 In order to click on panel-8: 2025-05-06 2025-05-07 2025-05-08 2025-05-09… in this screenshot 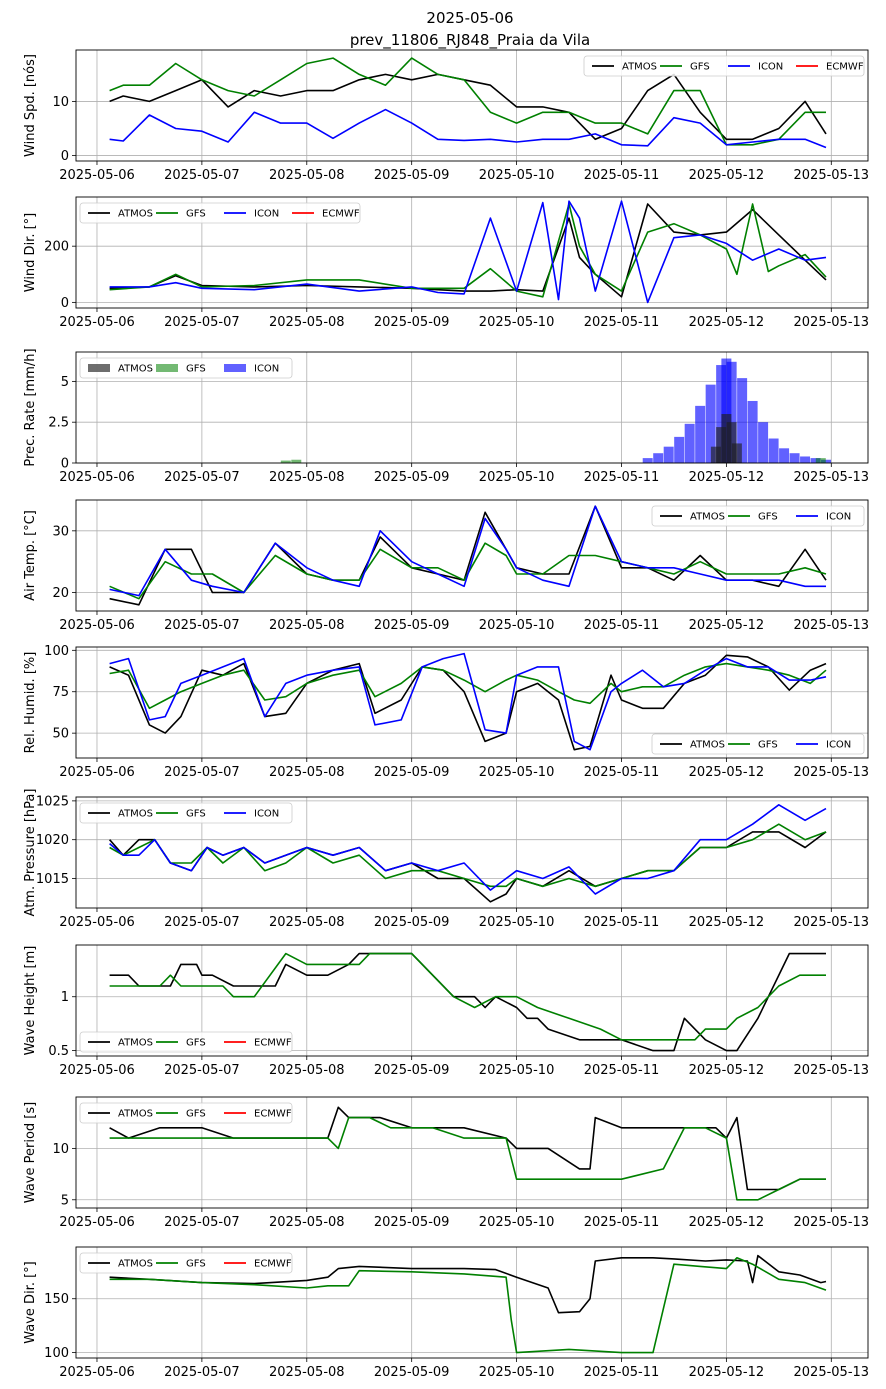, I will do `click(446, 1313)`.